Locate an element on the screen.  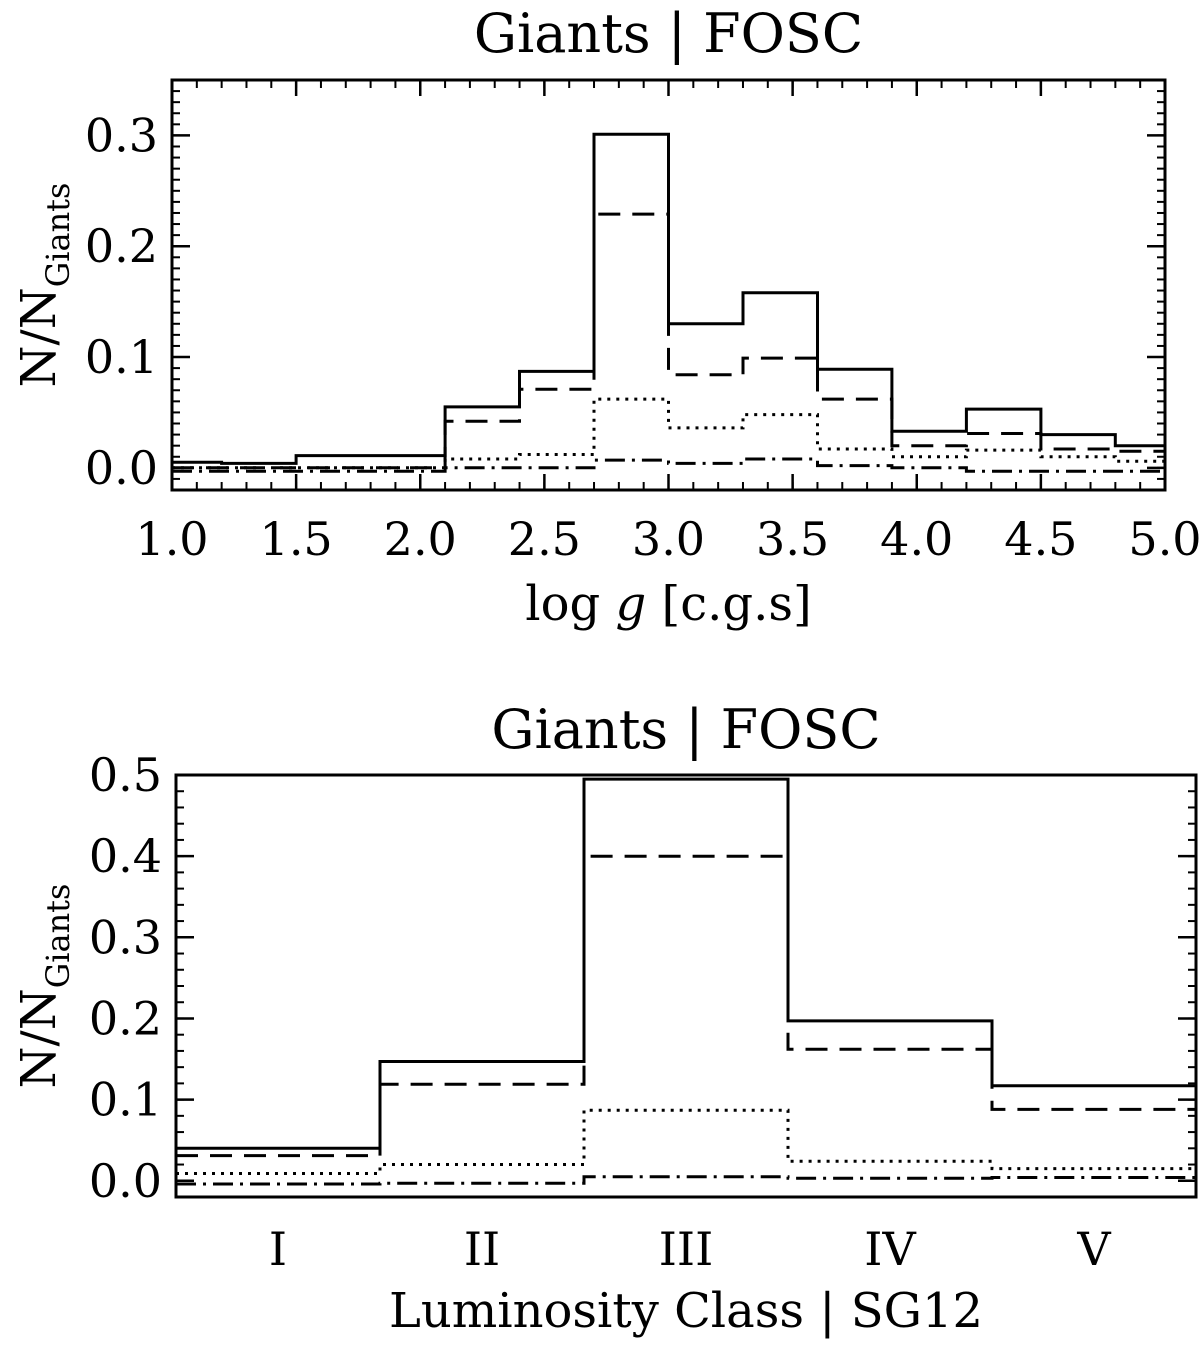
x-tick-label: 3.5 is located at coordinates (792, 539).